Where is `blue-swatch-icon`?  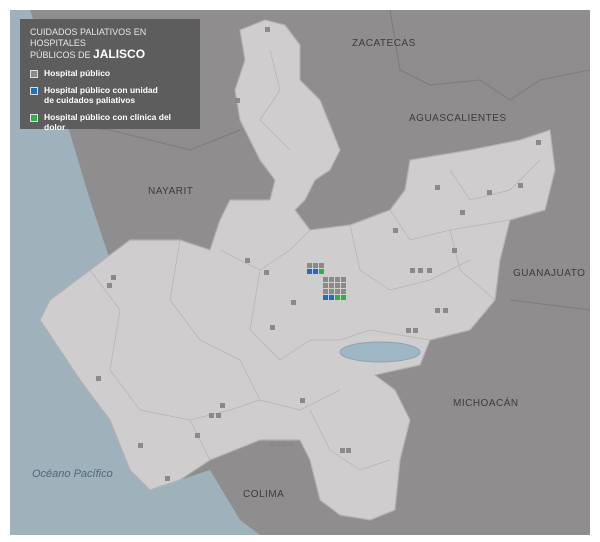
blue-swatch-icon is located at coordinates (34, 91).